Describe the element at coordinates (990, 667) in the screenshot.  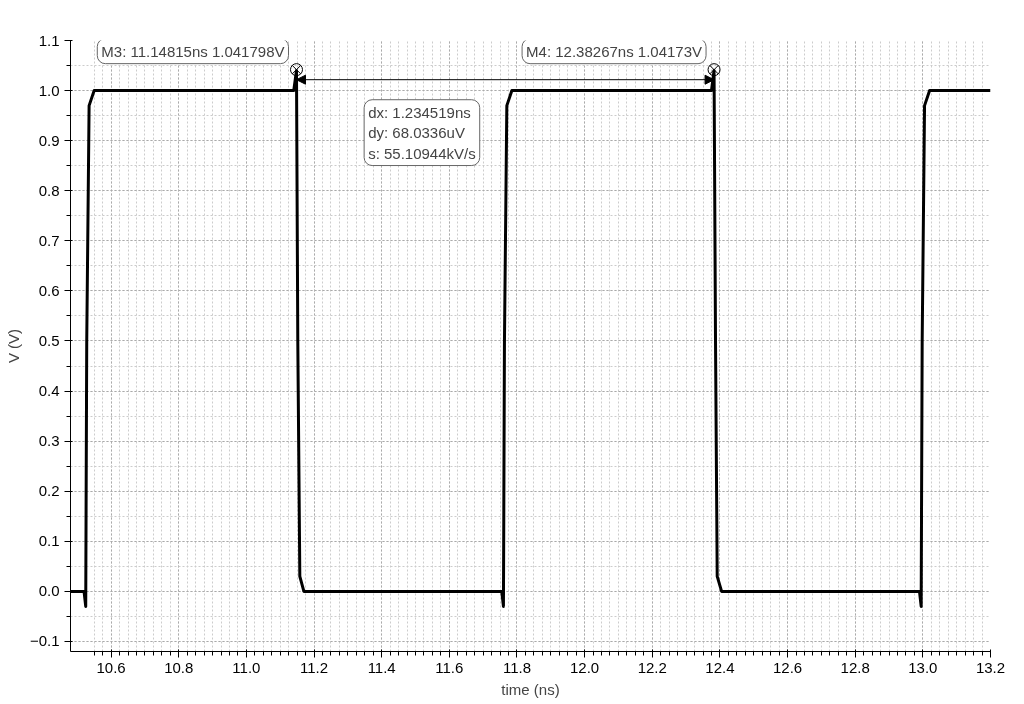
I see `x-tick-label: 13.2` at that location.